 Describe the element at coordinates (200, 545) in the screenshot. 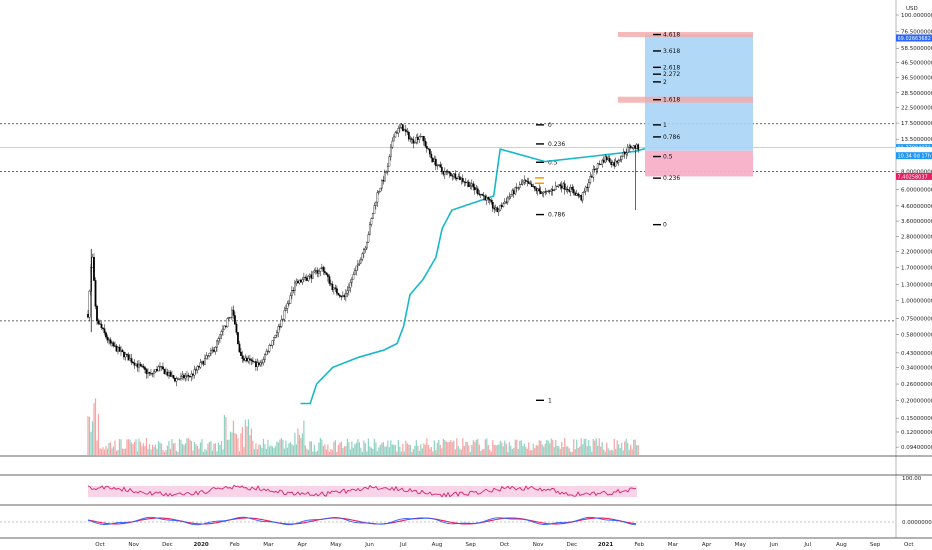

I see `time-tick-label: 2020` at that location.